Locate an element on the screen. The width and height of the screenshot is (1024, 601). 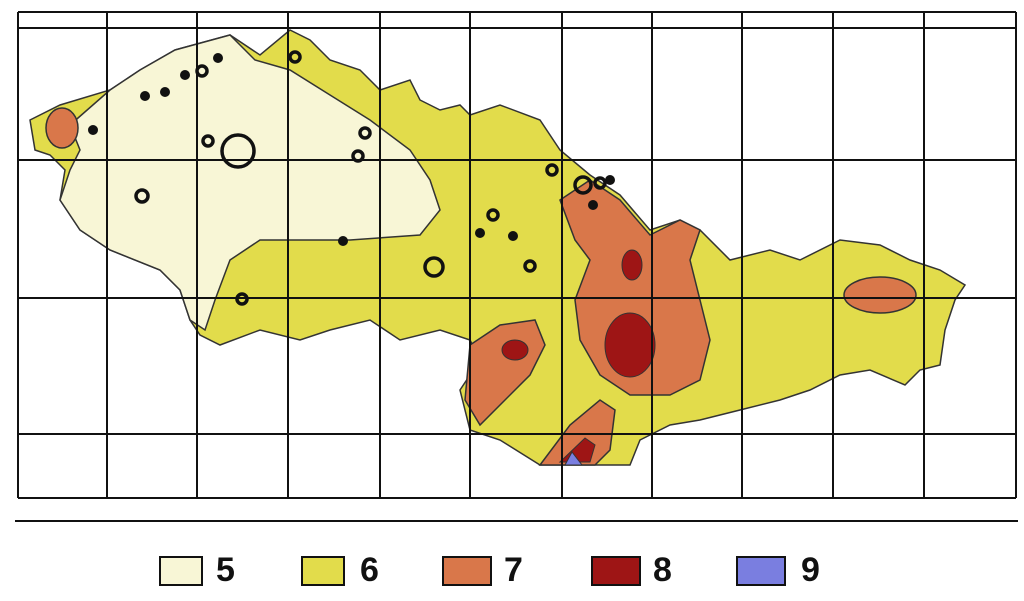
legend-label: 8 is located at coordinates (662, 570).